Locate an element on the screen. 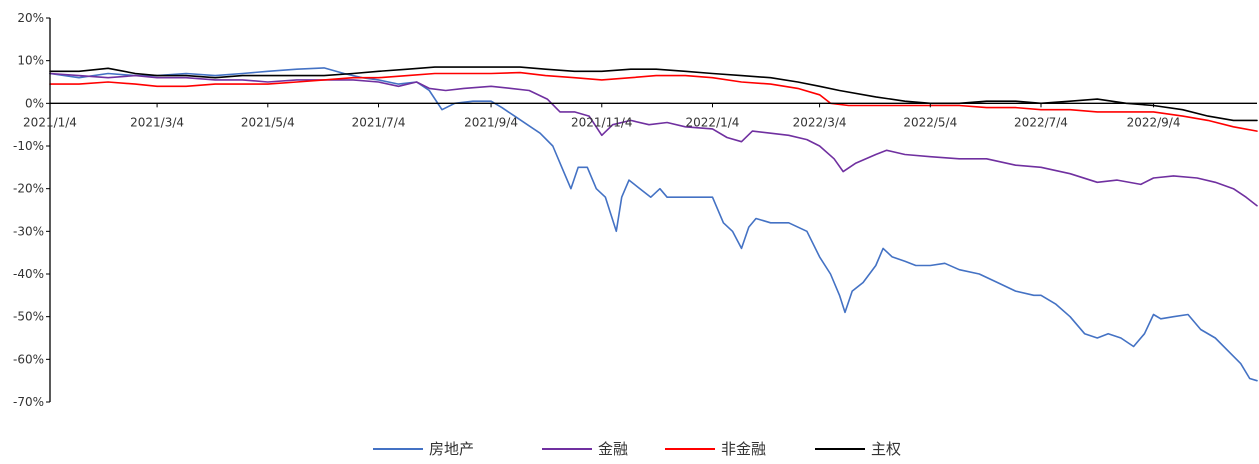 The width and height of the screenshot is (1259, 464). y-tick-label-4: -20% is located at coordinates (28, 189).